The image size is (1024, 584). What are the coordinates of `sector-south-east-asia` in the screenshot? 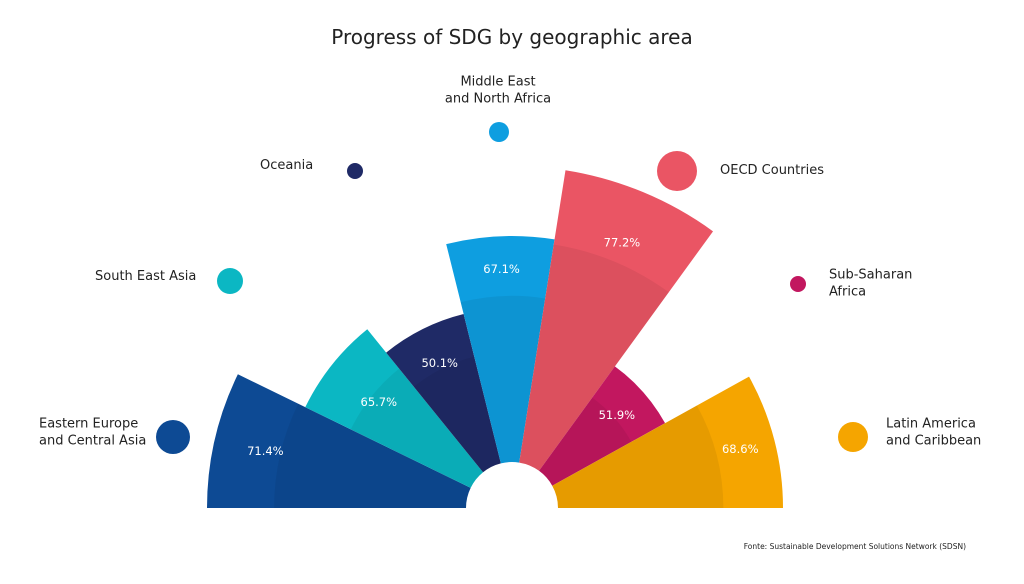 It's located at (394, 408).